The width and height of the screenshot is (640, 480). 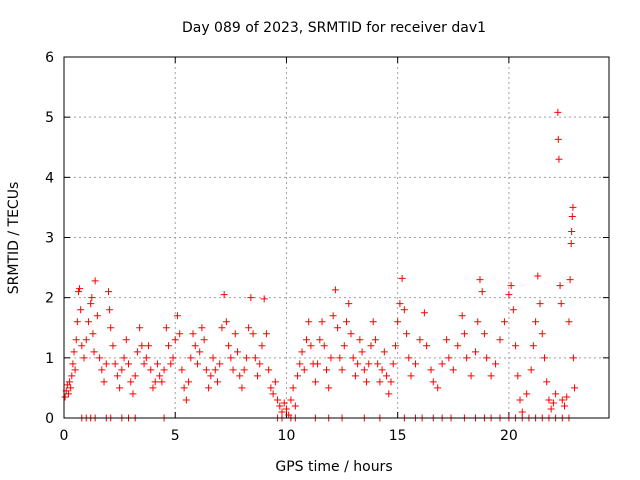 I want to click on y-tick-label: 1, so click(x=49, y=359).